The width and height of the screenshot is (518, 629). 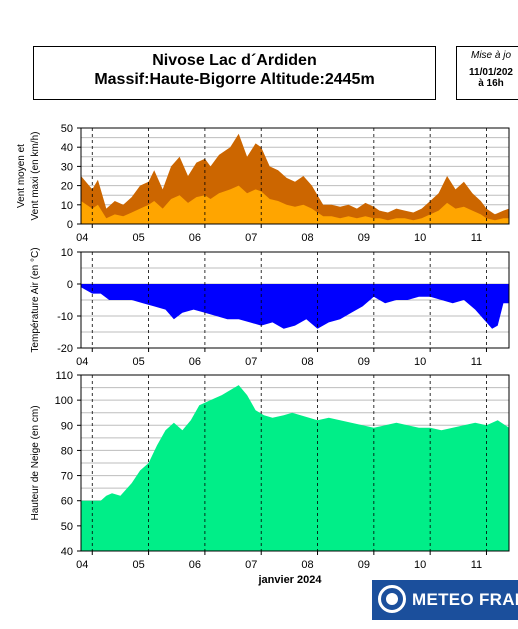 What do you see at coordinates (64, 376) in the screenshot?
I see `y-tick-label: 110` at bounding box center [64, 376].